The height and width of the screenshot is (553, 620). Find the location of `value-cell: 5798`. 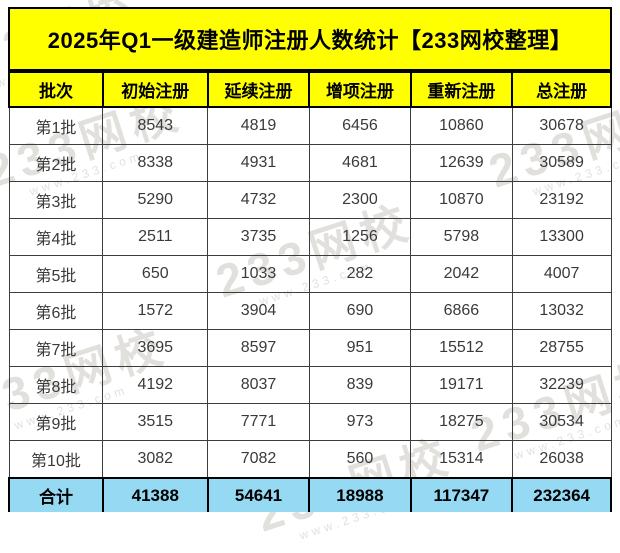

value-cell: 5798 is located at coordinates (461, 237).